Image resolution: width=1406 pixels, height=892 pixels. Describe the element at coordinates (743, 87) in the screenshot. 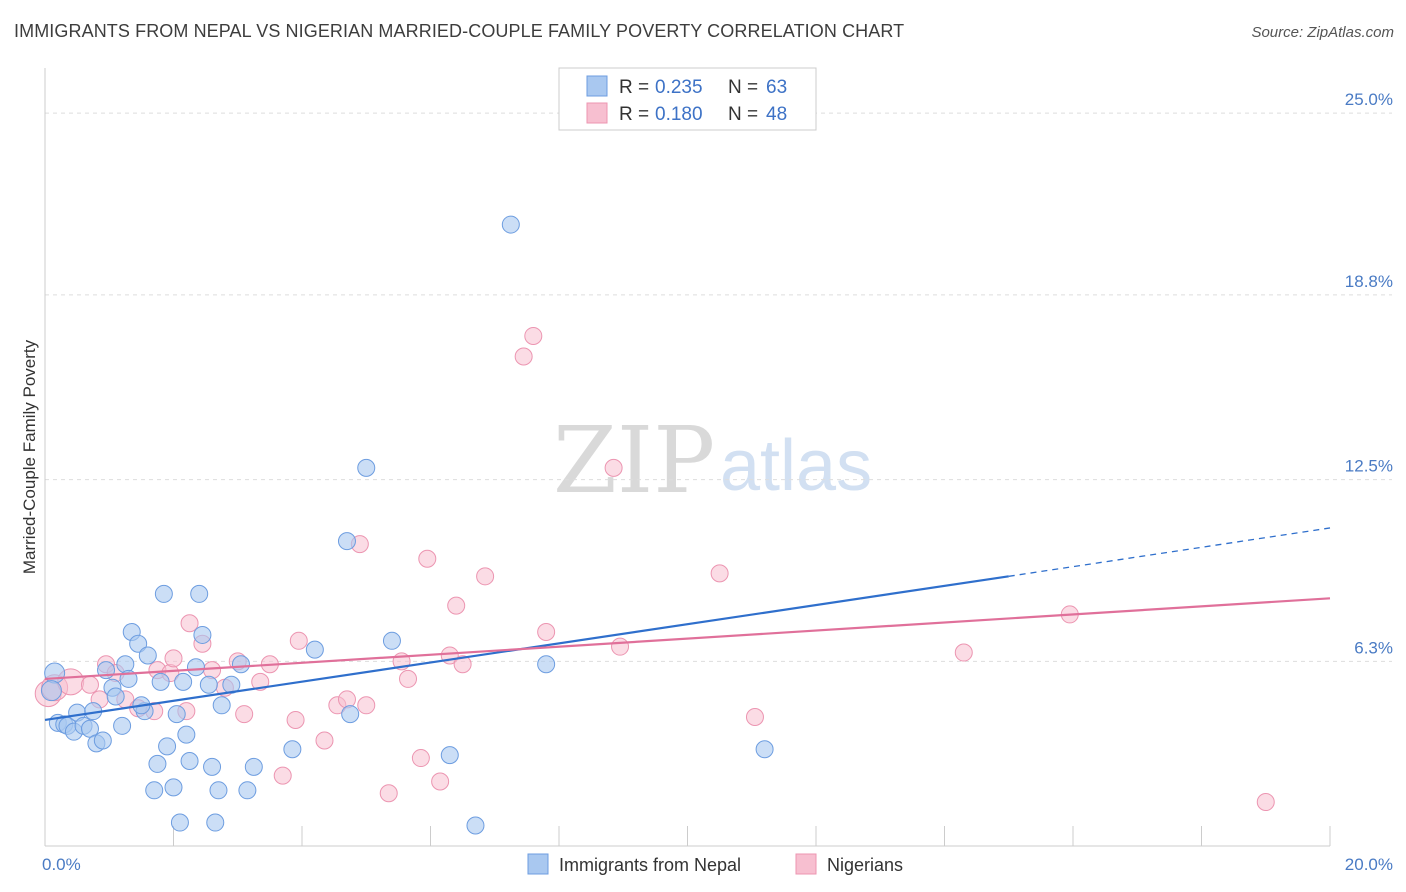

I see `legend-n-label-nepal: N =` at that location.